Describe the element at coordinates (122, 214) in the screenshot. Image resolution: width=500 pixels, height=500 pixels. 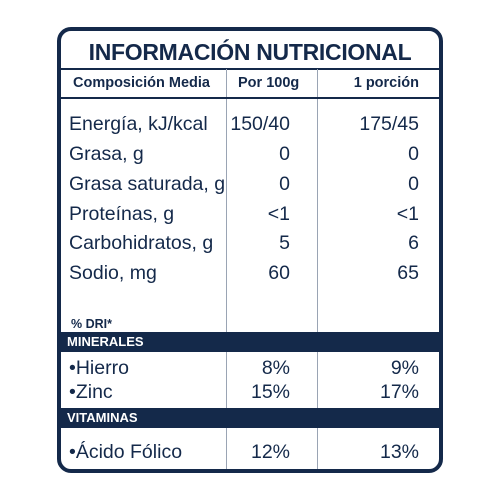
I see `nutrient-label: Proteínas, g` at that location.